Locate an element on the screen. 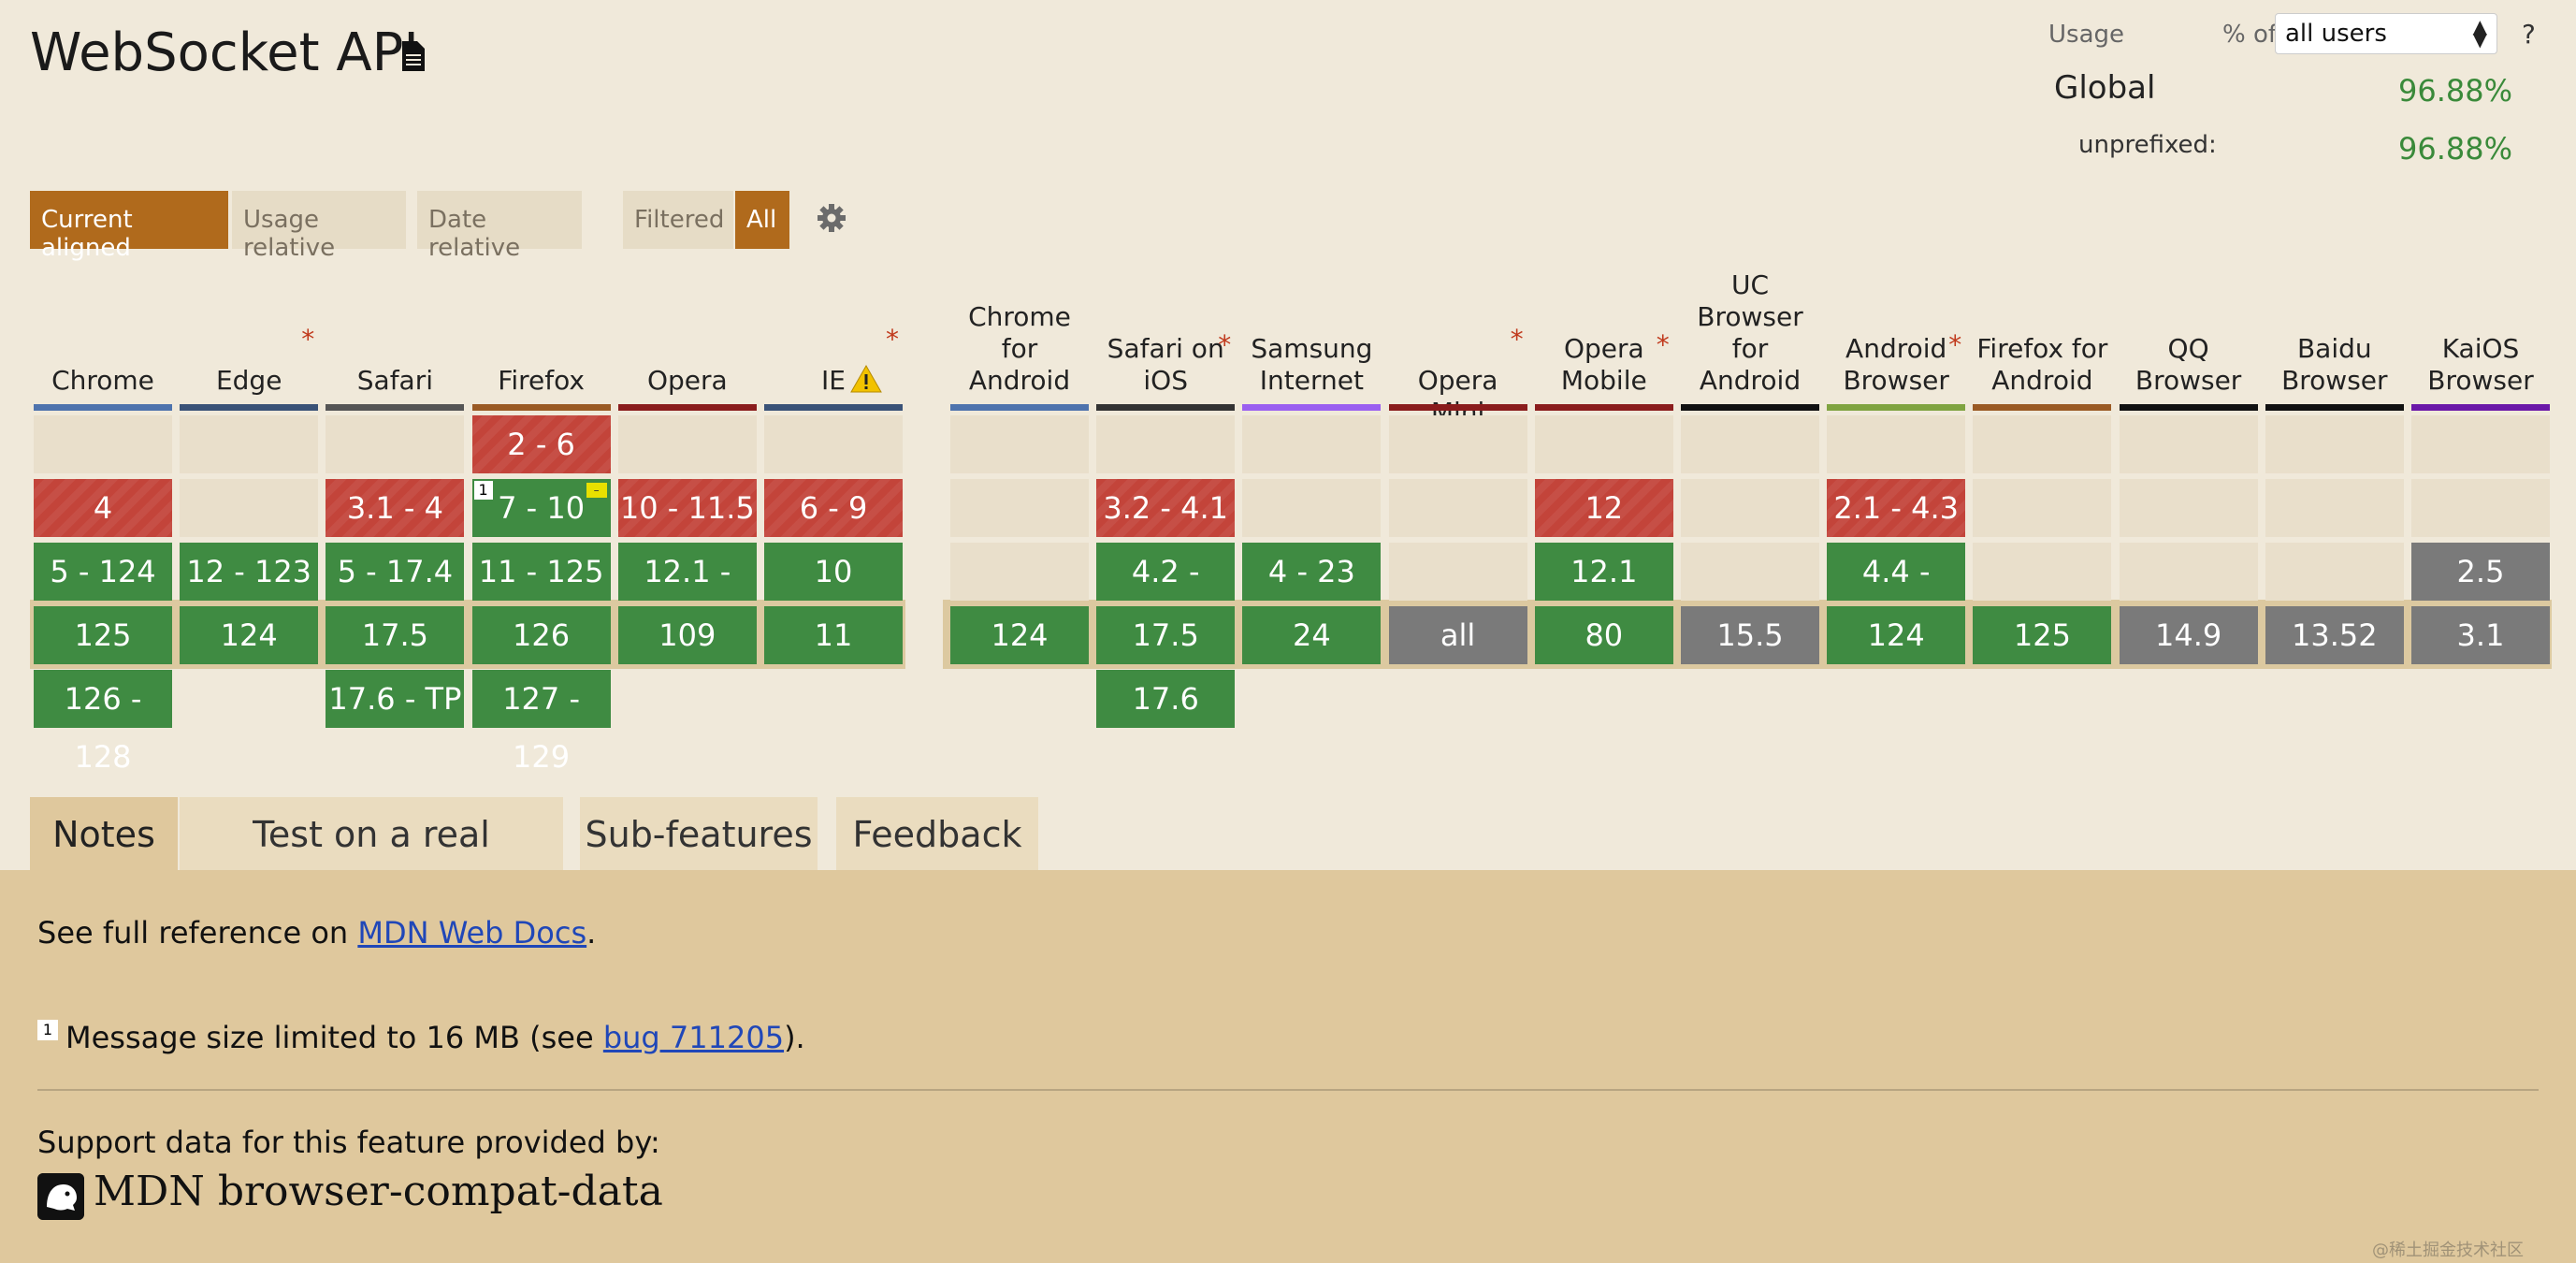 The height and width of the screenshot is (1263, 2576). version-cell: 2 - 6 is located at coordinates (541, 444).